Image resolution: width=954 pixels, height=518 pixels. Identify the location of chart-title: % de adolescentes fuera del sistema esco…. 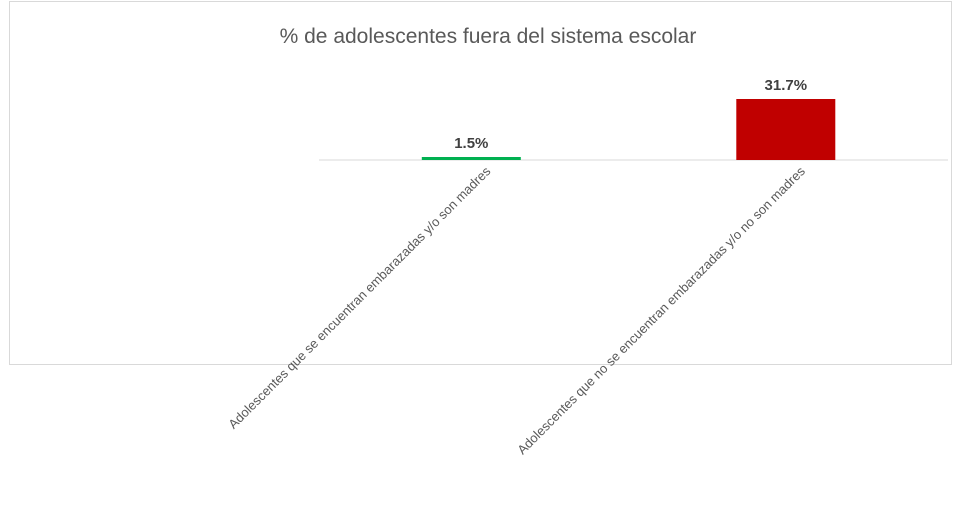
(488, 36).